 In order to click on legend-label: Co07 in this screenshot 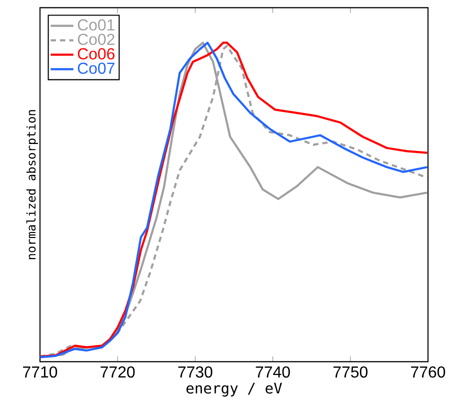, I will do `click(96, 68)`.